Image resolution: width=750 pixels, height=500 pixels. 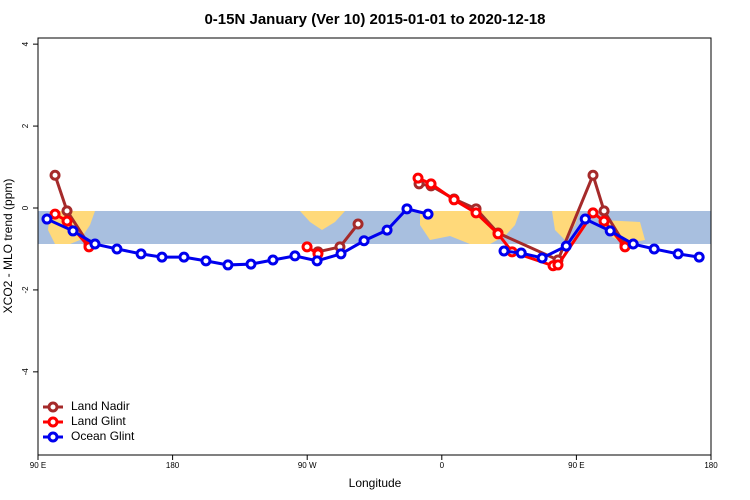 What do you see at coordinates (25, 125) in the screenshot?
I see `y-tick-label: 2` at bounding box center [25, 125].